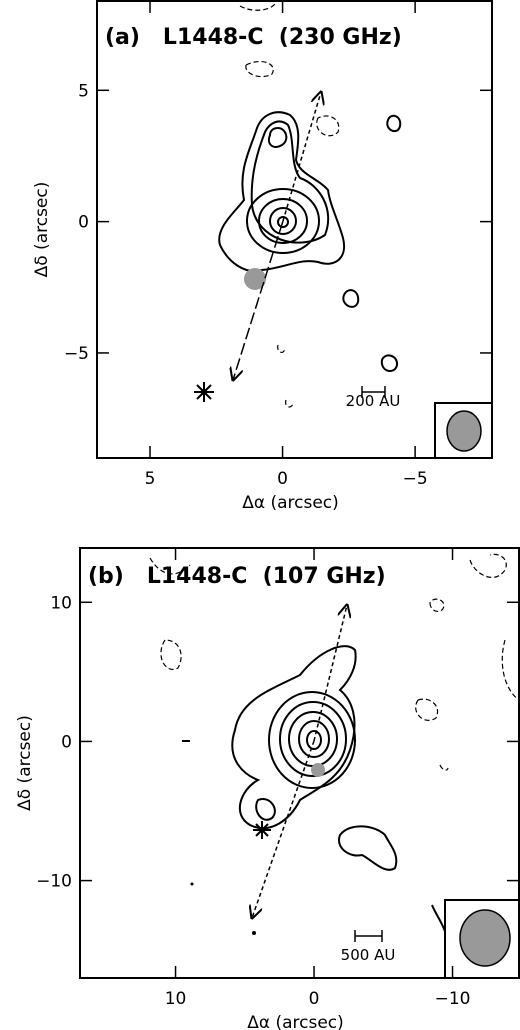  Describe the element at coordinates (150, 479) in the screenshot. I see `x-tick-label: 5` at that location.